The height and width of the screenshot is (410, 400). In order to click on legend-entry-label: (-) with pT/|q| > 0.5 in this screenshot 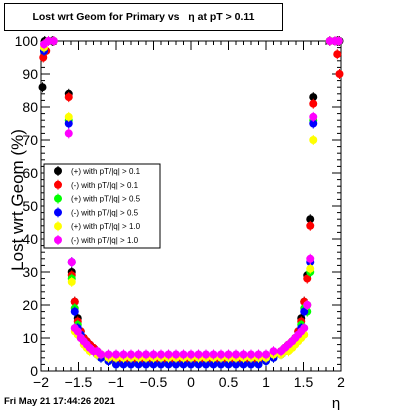, I will do `click(105, 212)`.